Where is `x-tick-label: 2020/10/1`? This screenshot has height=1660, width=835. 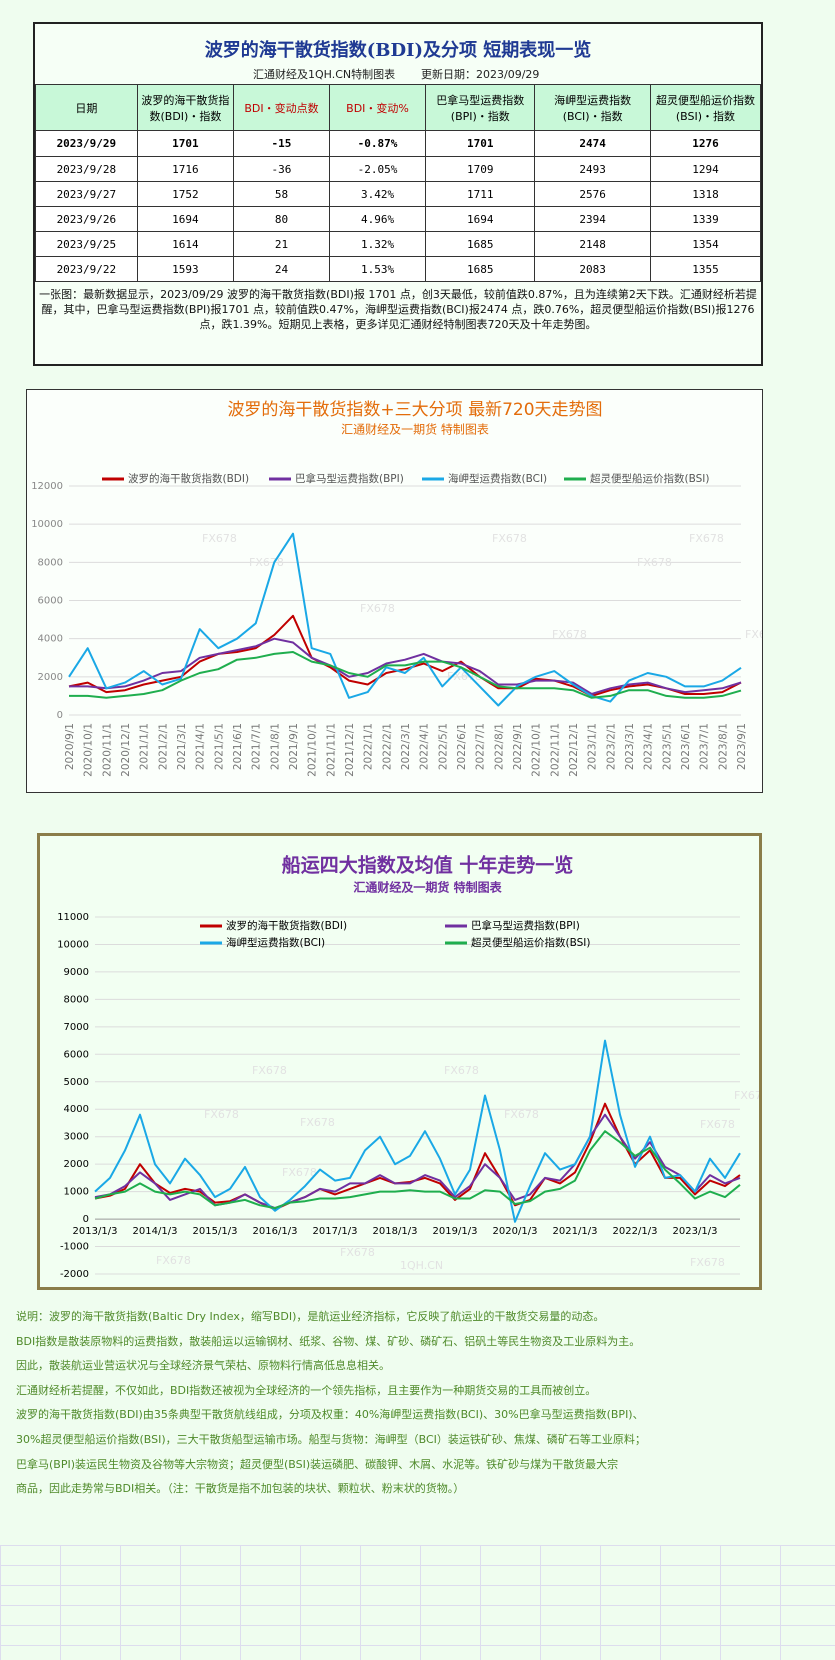
x-tick-label: 2020/10/1 is located at coordinates (89, 750).